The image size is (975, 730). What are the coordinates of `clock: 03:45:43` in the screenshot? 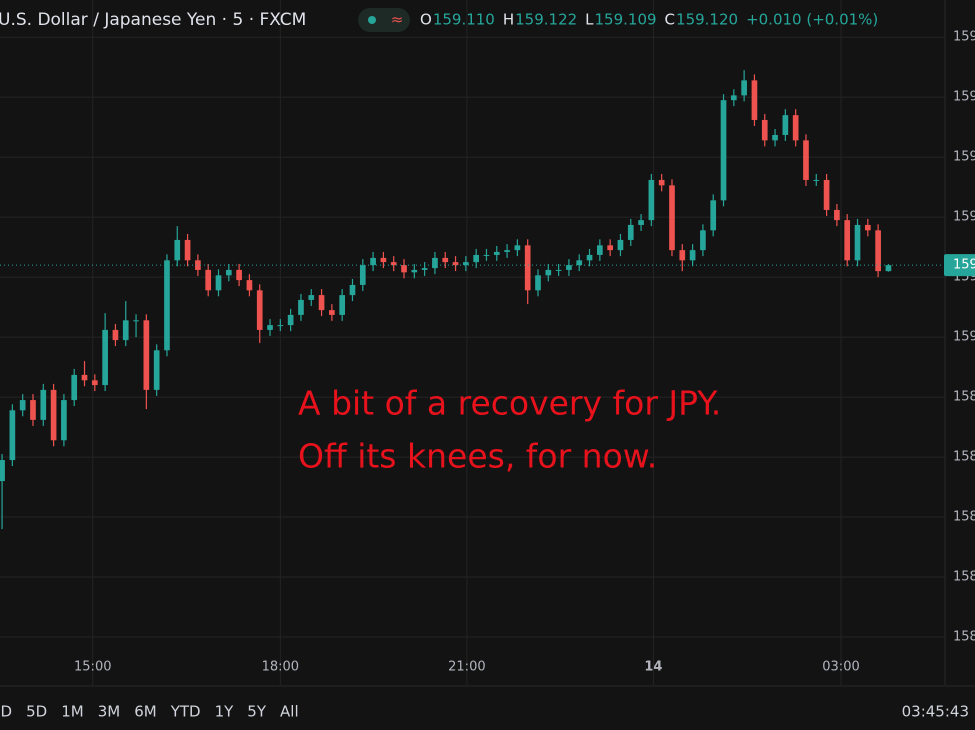 It's located at (935, 712).